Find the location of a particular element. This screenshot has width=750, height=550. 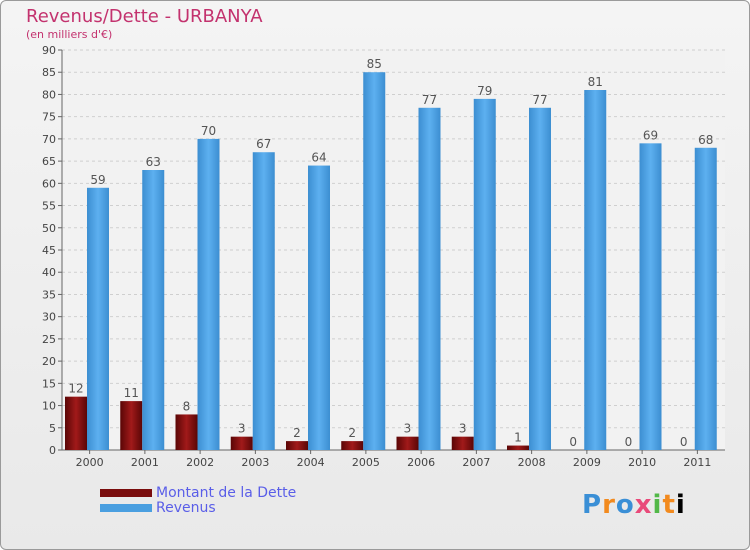

value-label-debt: 11 is located at coordinates (131, 393).